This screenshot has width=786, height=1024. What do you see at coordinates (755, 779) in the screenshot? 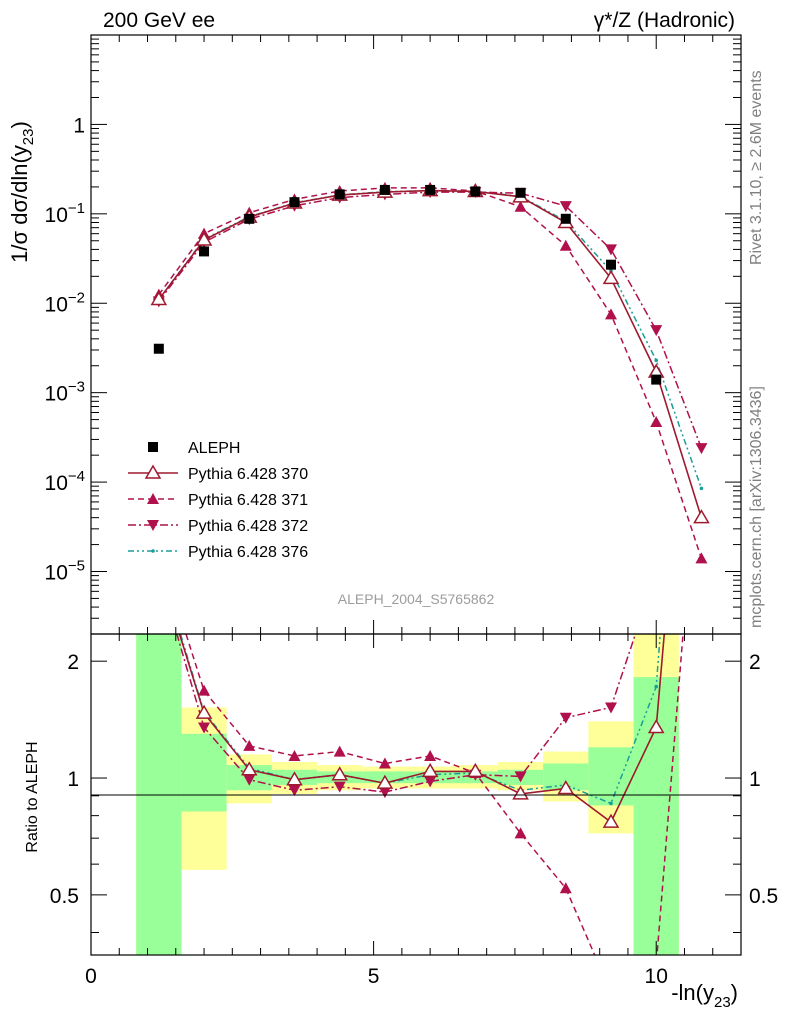
I see `ratio-tick-label-right-1: 1` at bounding box center [755, 779].